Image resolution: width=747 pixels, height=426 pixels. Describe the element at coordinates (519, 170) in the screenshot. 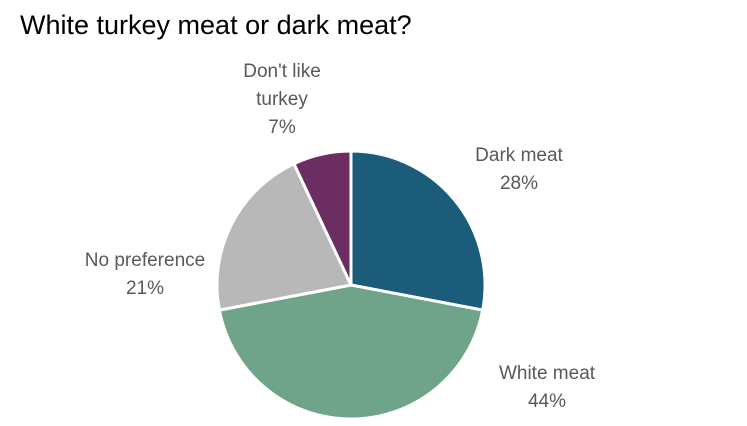

I see `slice-label: Dark meat 28%` at that location.